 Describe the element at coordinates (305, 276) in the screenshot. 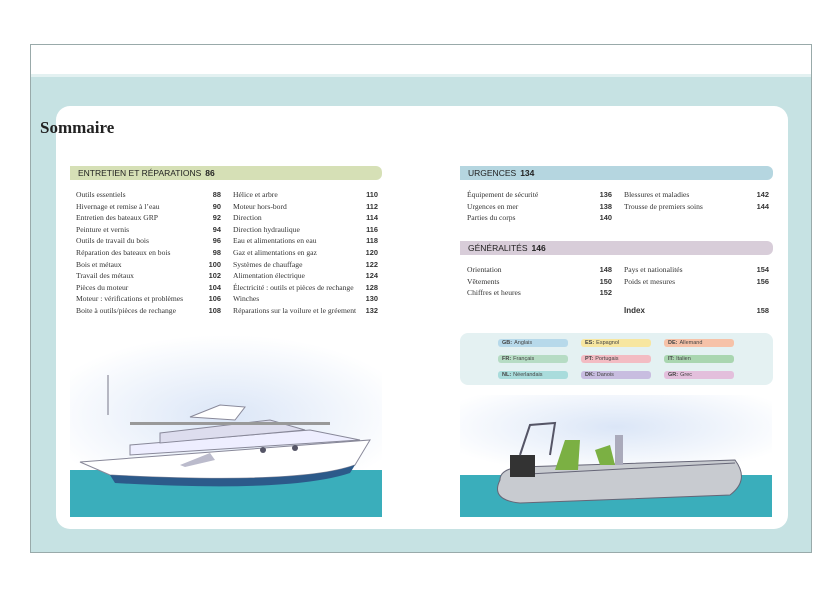

I see `toc-entry: Alimentation électrique 124` at that location.